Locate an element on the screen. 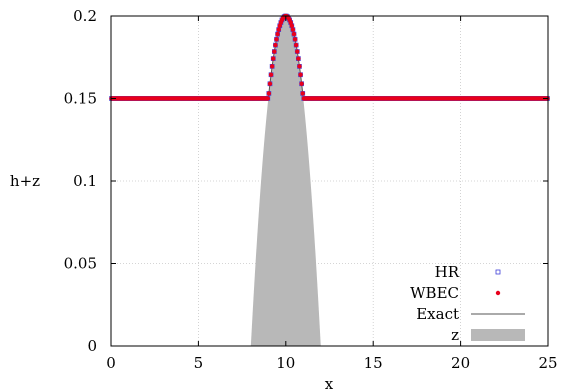 The image size is (563, 392). legend-label: z is located at coordinates (455, 335).